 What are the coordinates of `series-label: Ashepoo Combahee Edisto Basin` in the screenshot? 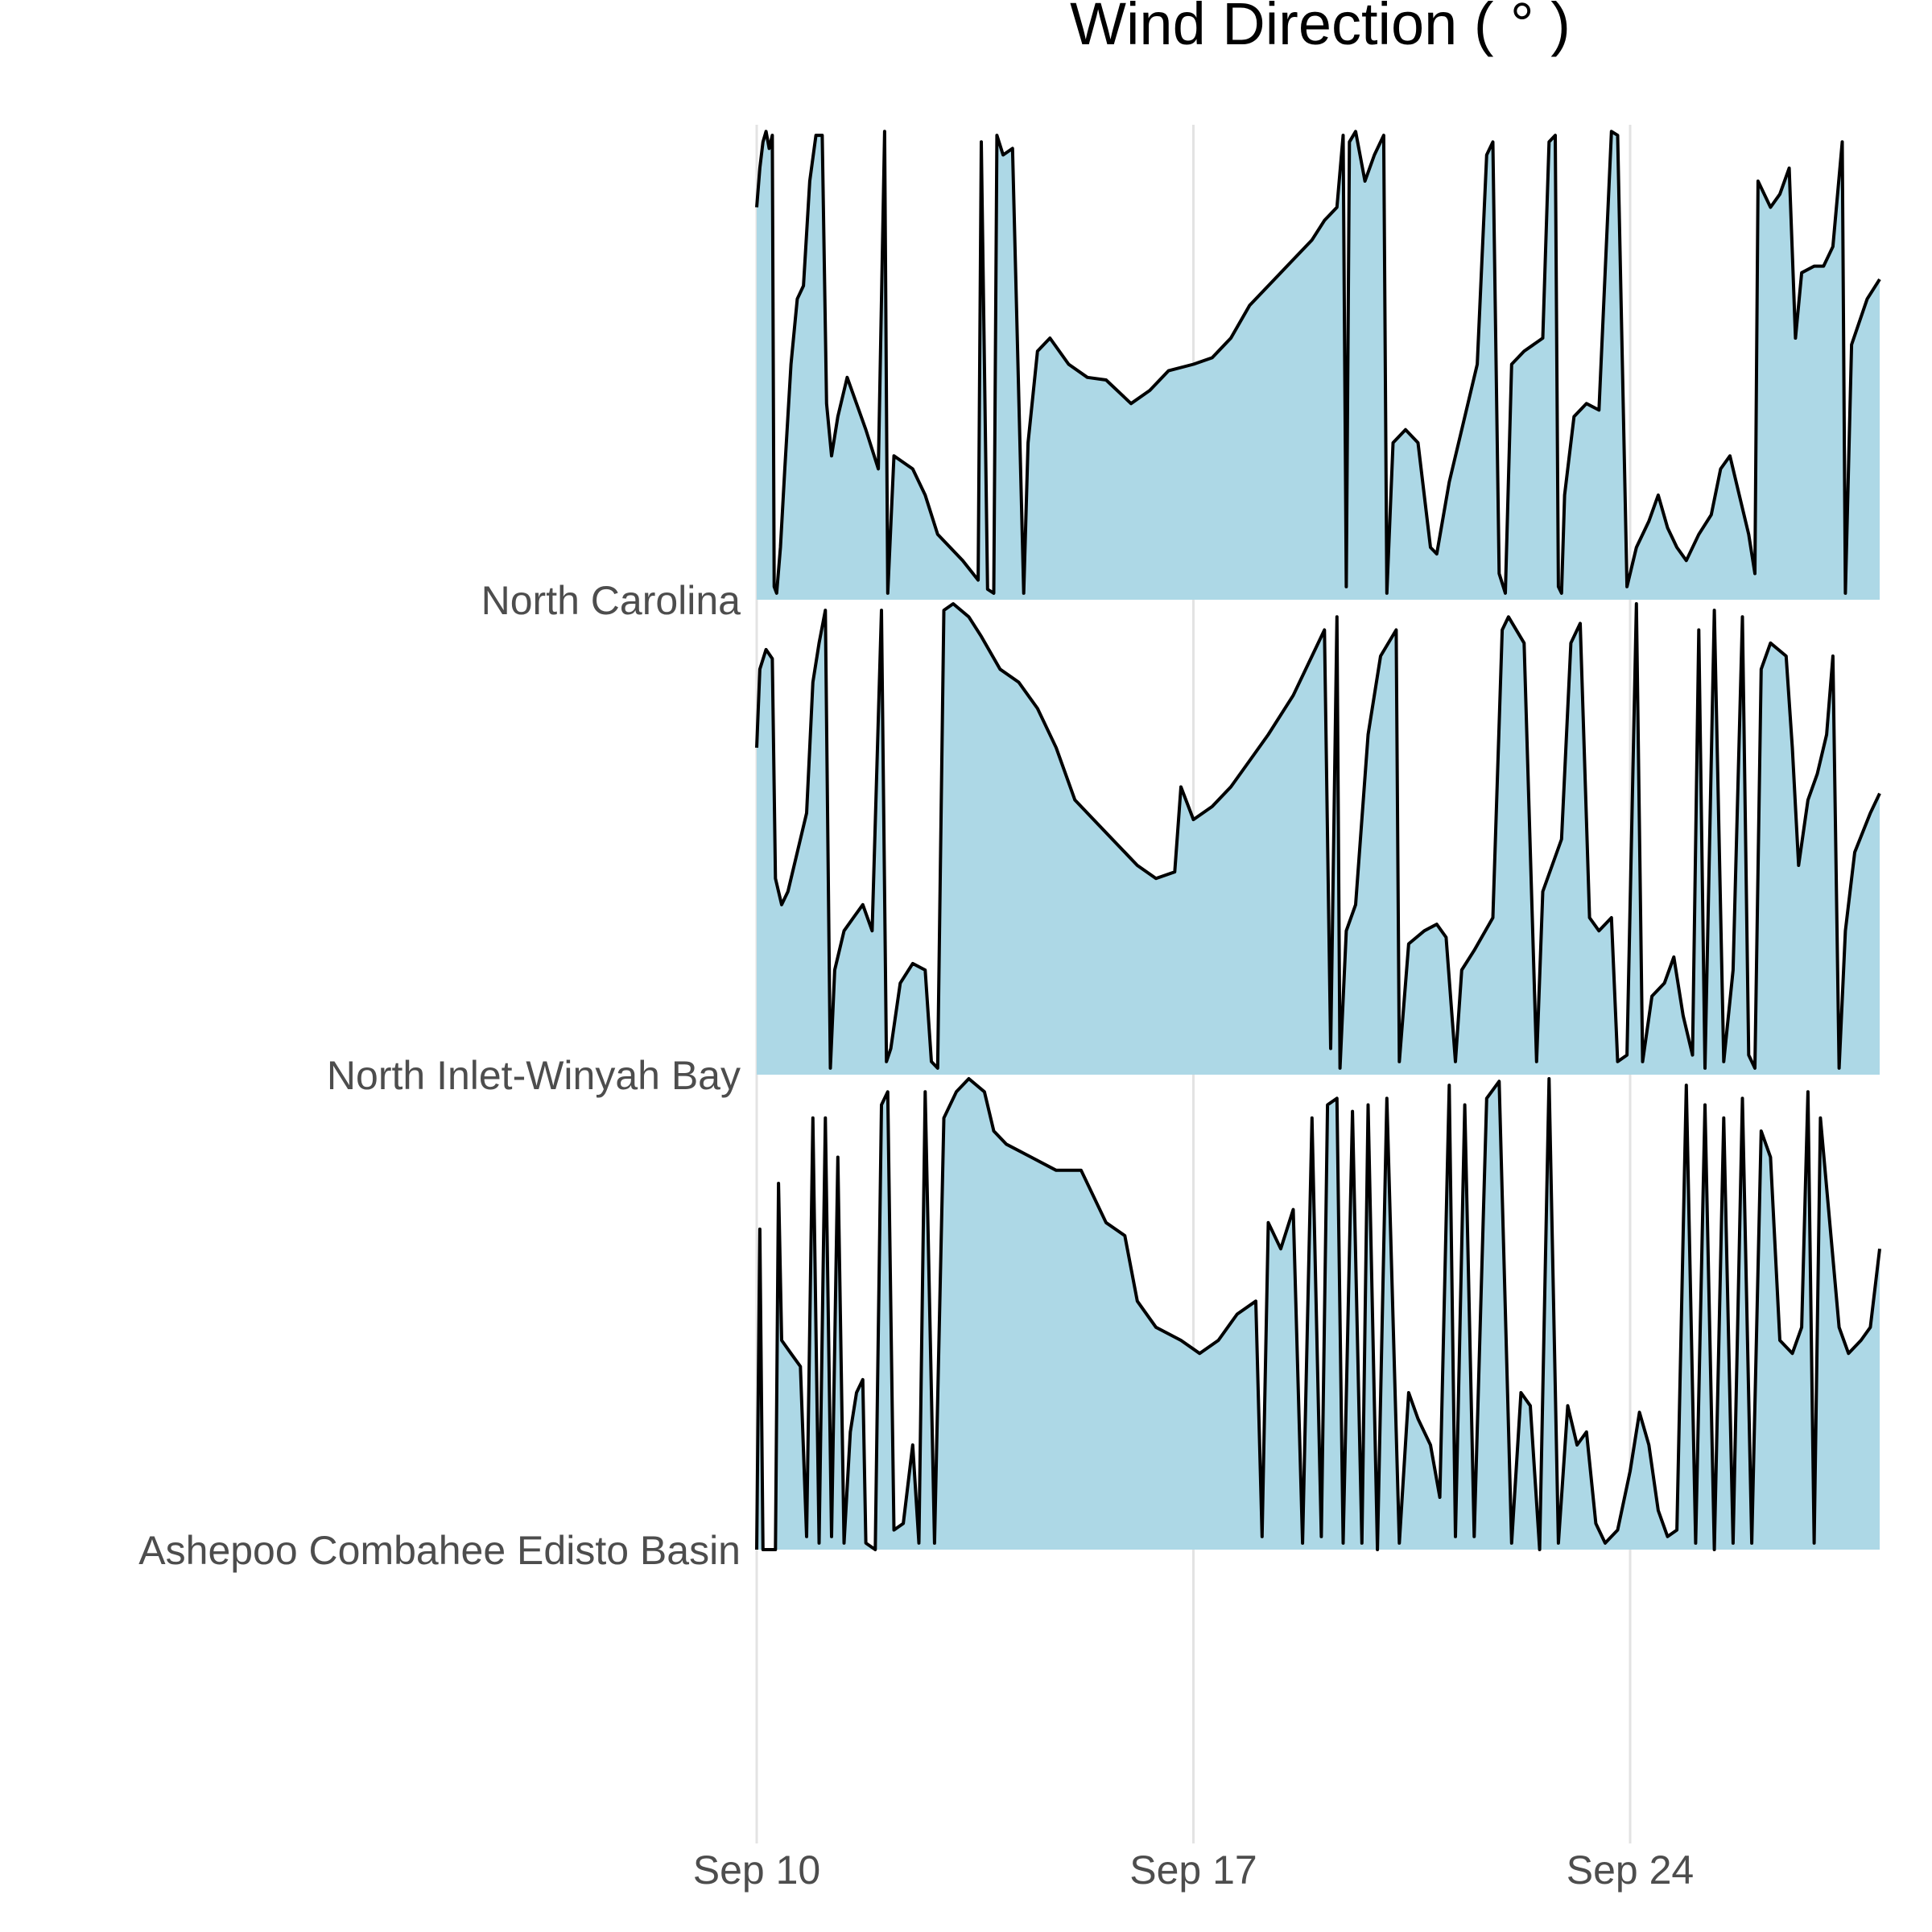 It's located at (439, 1550).